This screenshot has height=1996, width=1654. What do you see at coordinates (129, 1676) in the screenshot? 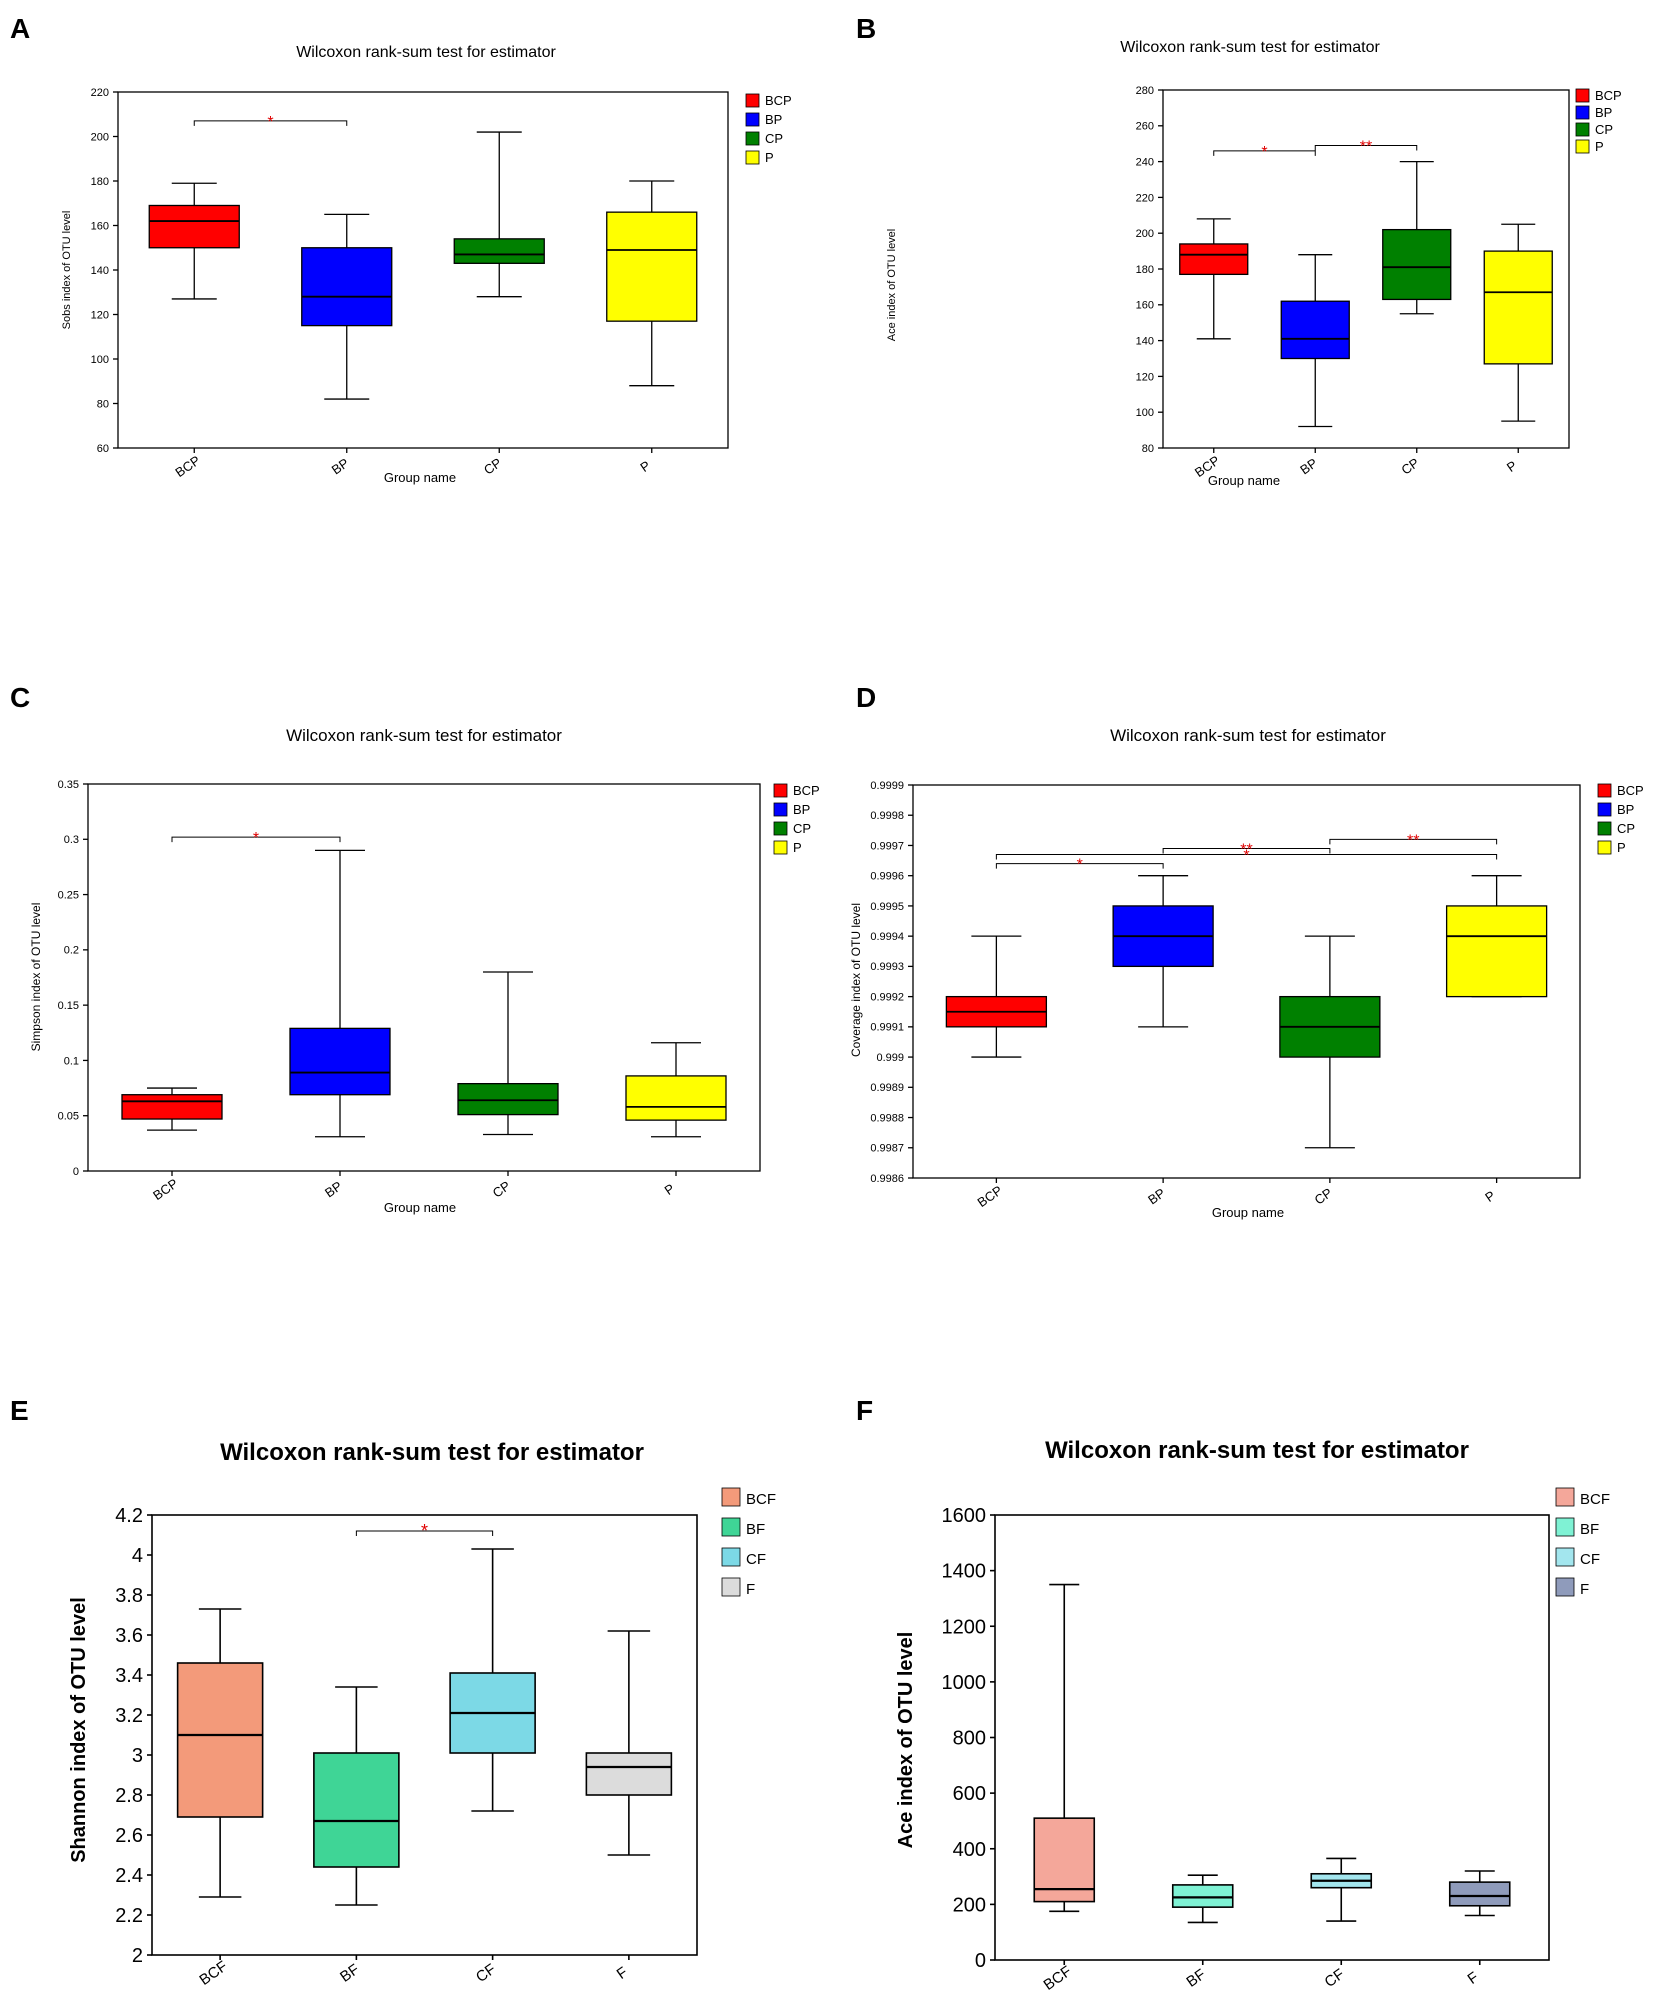
I see `y-tick-label: 3.4` at bounding box center [129, 1676].